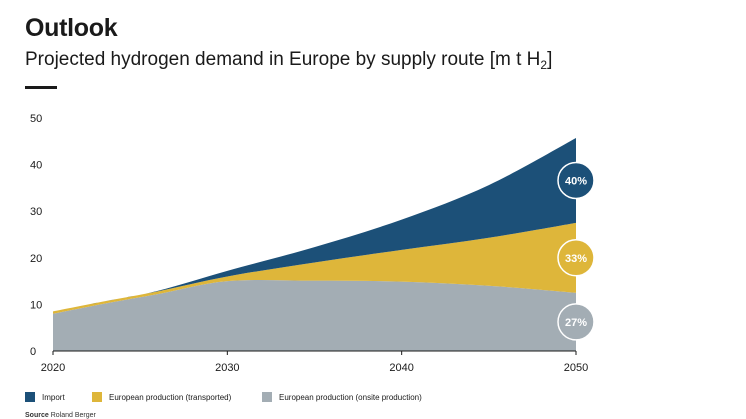 This screenshot has height=419, width=746. What do you see at coordinates (53, 368) in the screenshot?
I see `x-tick-label: 2020` at bounding box center [53, 368].